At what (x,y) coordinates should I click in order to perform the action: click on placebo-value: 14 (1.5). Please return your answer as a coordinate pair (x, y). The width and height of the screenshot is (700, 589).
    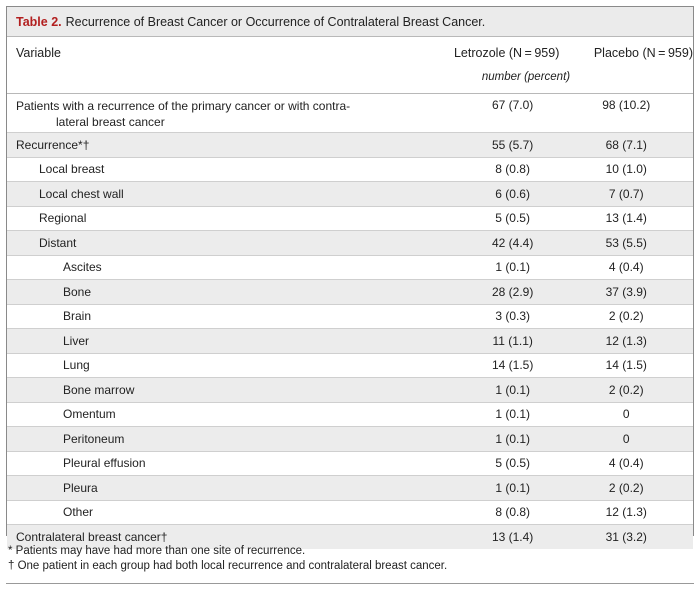
    Looking at the image, I should click on (626, 365).